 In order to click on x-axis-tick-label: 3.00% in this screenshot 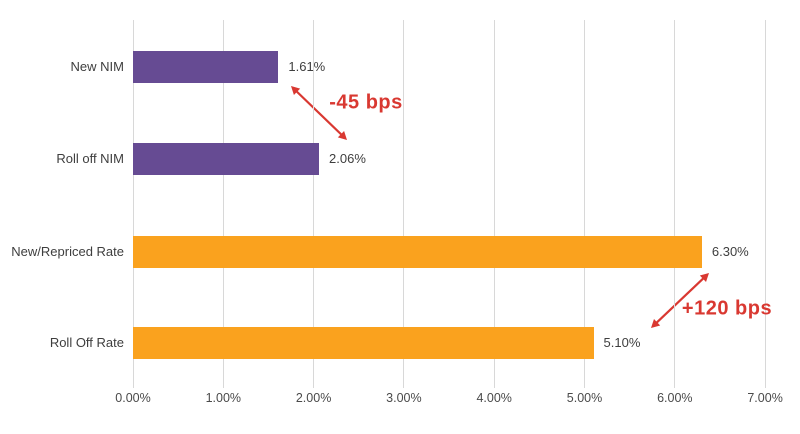, I will do `click(404, 398)`.